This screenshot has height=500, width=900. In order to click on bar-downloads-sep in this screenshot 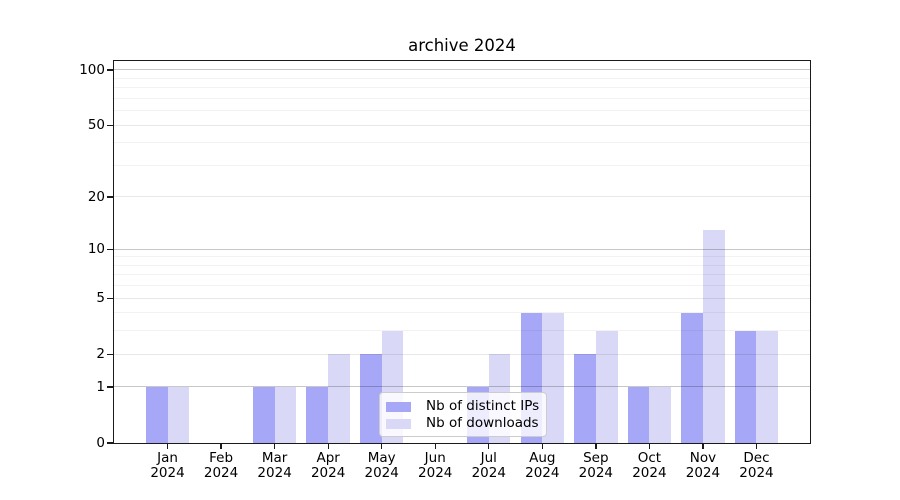, I will do `click(606, 386)`.